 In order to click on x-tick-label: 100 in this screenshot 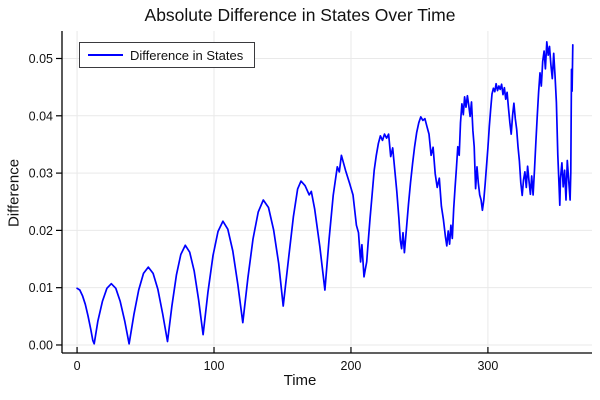, I will do `click(214, 366)`.